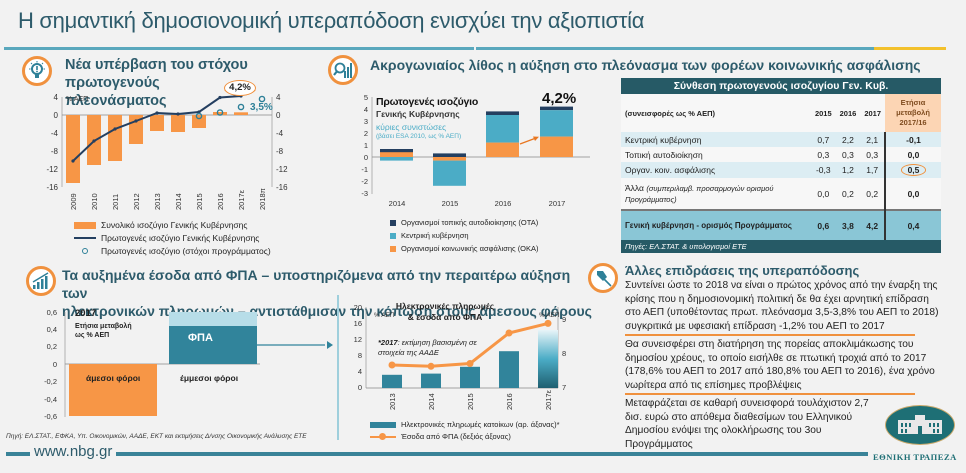 The height and width of the screenshot is (473, 966). What do you see at coordinates (103, 331) in the screenshot?
I see `chart-a-subtitle: Ετήσια μεταβολή ως % ΑΕΠ` at bounding box center [103, 331].